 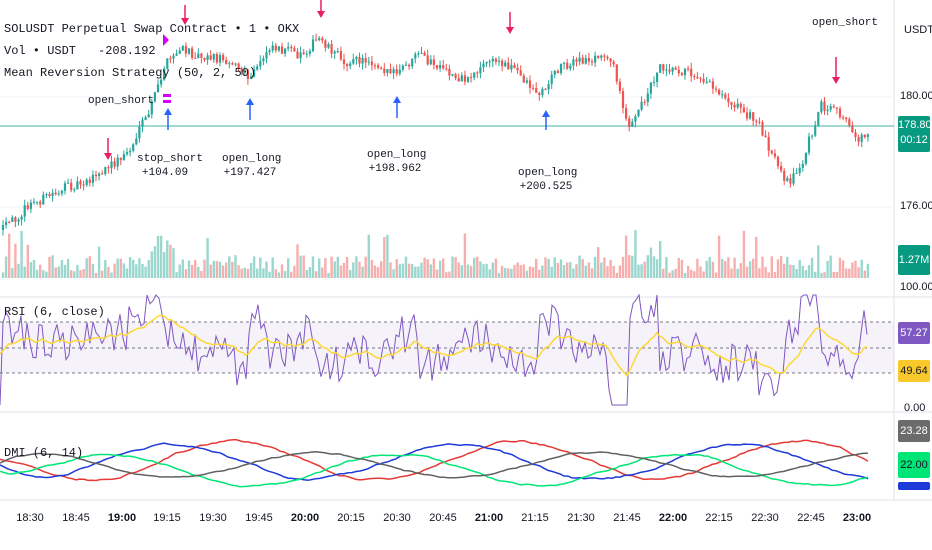 I want to click on signal-open-short-left: open_short, so click(x=121, y=101).